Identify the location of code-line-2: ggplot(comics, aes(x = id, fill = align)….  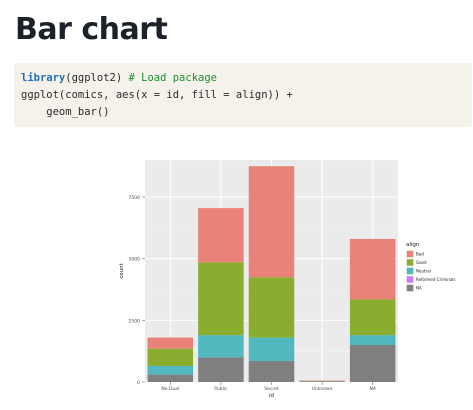
(246, 95).